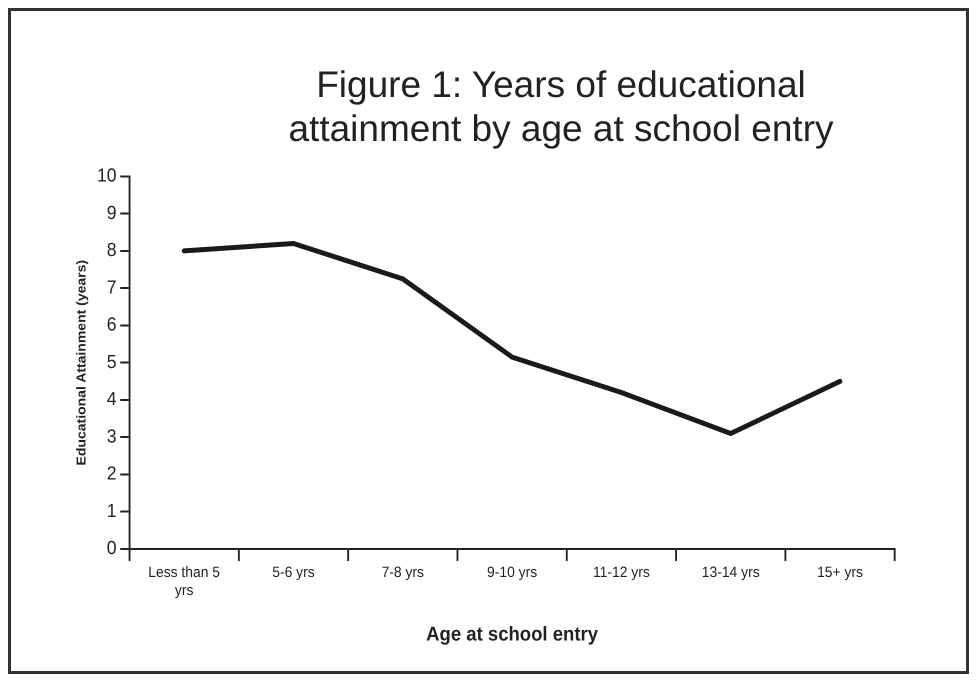 The height and width of the screenshot is (682, 979). What do you see at coordinates (111, 473) in the screenshot?
I see `y-tick-label: 2` at bounding box center [111, 473].